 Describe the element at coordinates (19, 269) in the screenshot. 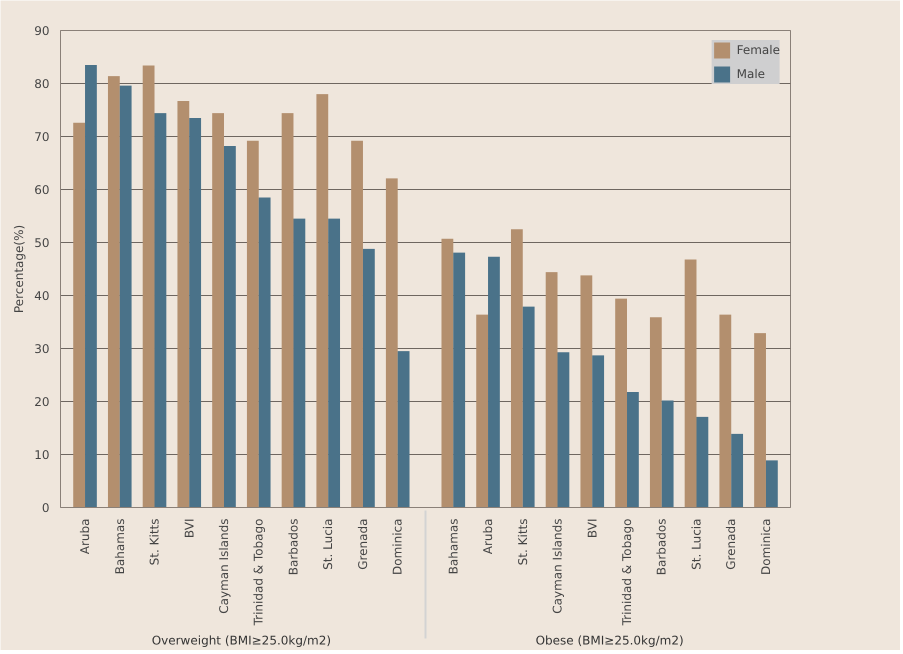

I see `y-axis-title: Percentage(%)` at that location.